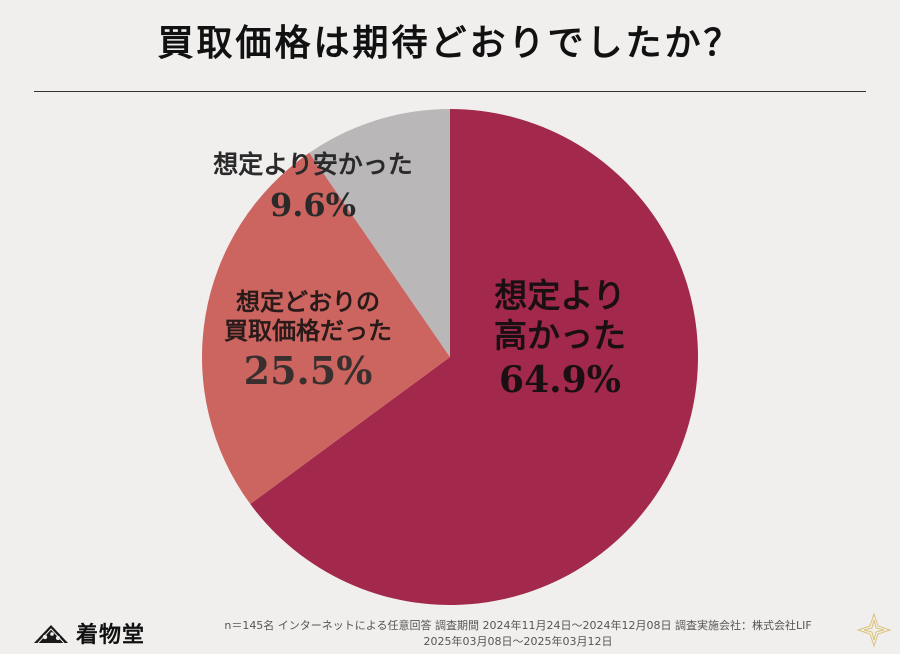 This screenshot has height=654, width=900. Describe the element at coordinates (313, 205) in the screenshot. I see `slice-value-lower: 9.6%` at that location.